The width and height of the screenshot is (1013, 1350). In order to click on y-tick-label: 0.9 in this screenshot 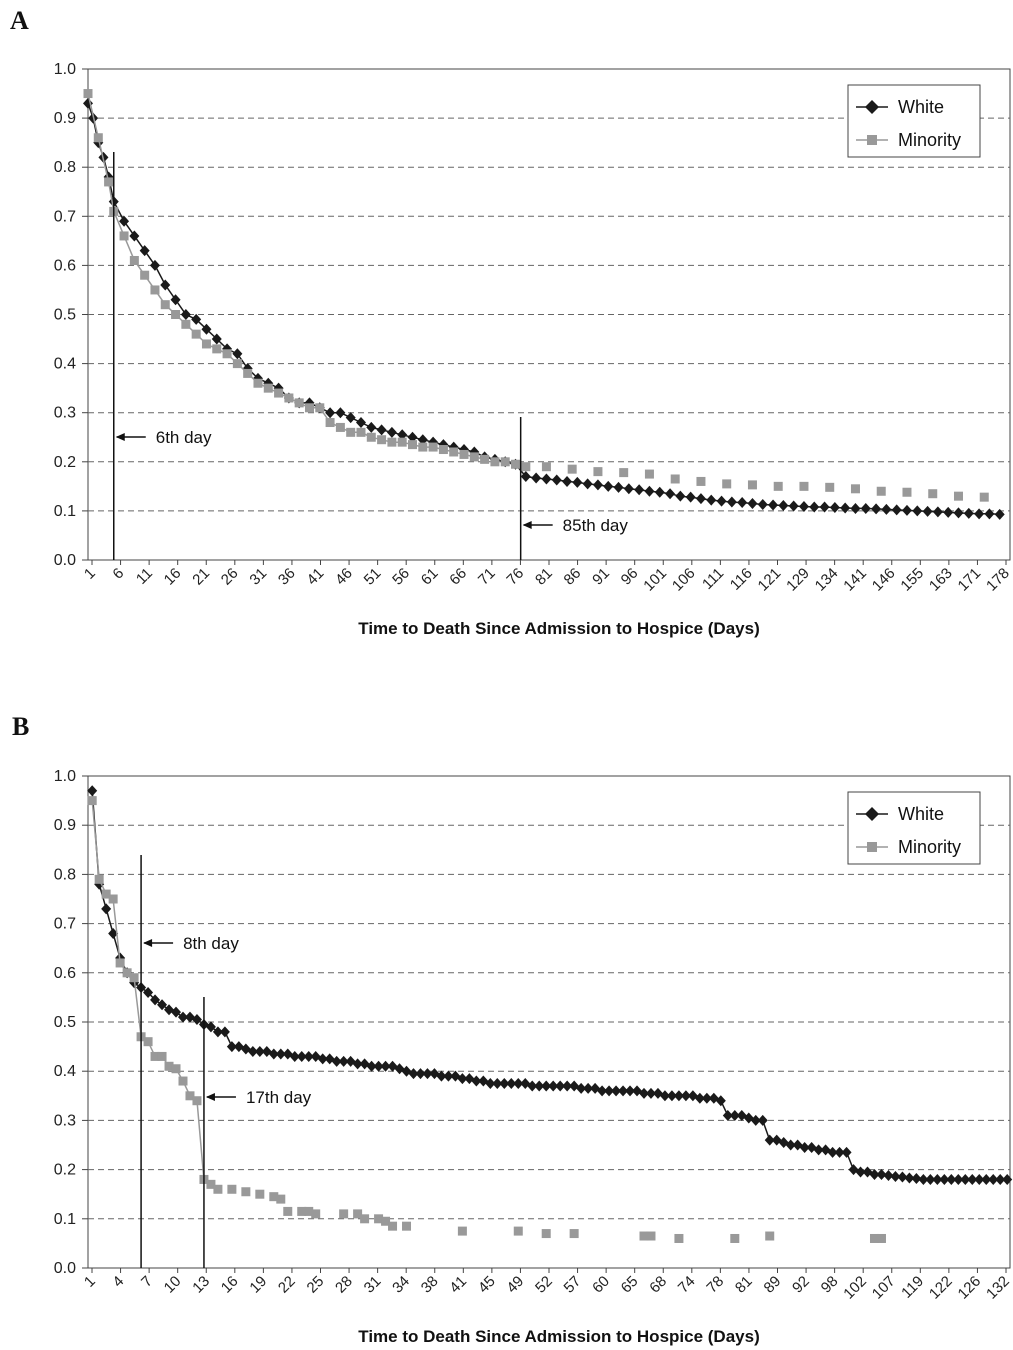, I will do `click(65, 825)`.